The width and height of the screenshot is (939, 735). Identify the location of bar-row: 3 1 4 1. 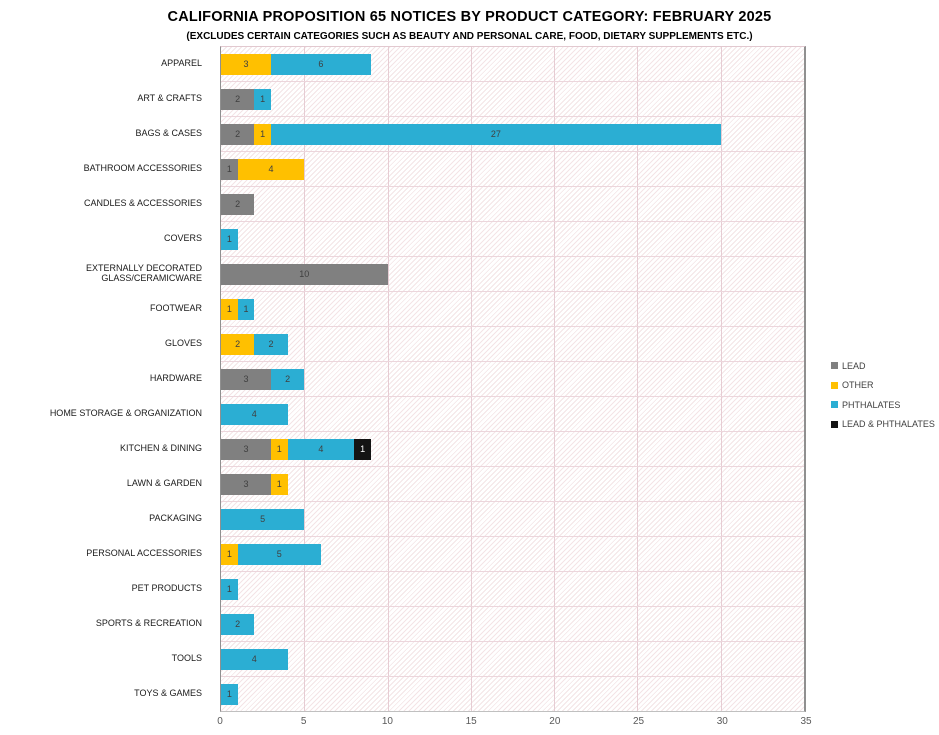
(512, 449).